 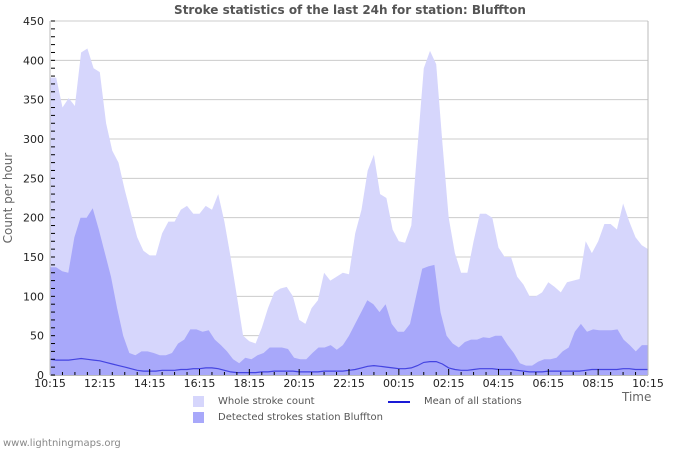 I want to click on legend-label-whole: Whole stroke count, so click(x=266, y=401).